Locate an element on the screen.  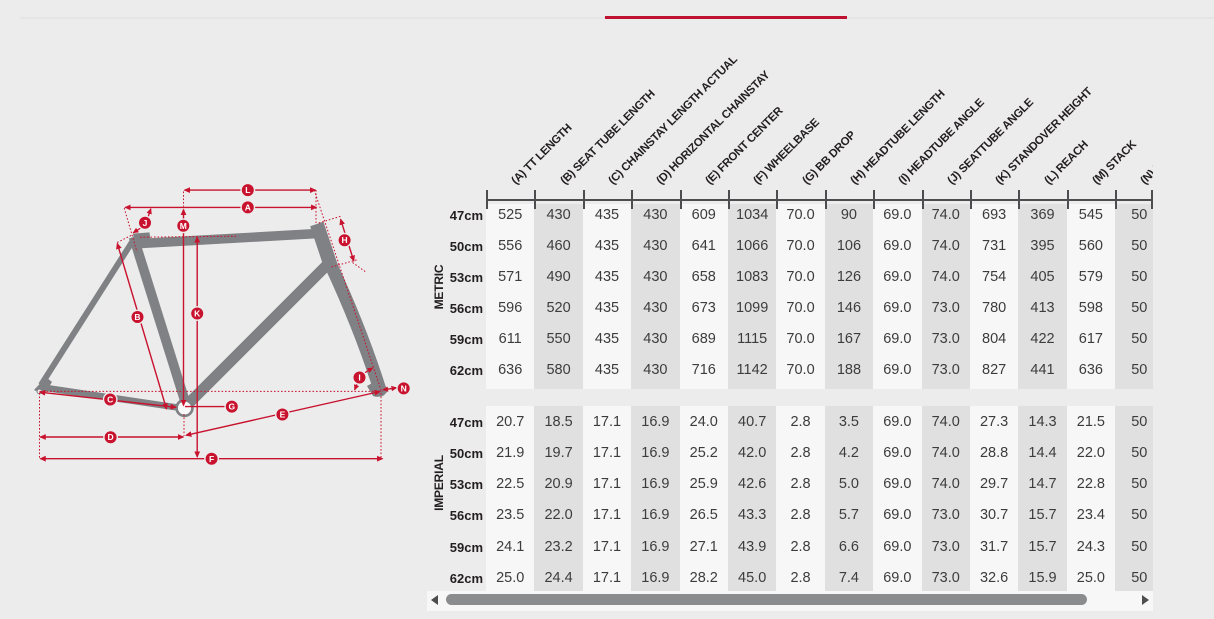
svg-text: N is located at coordinates (404, 388).